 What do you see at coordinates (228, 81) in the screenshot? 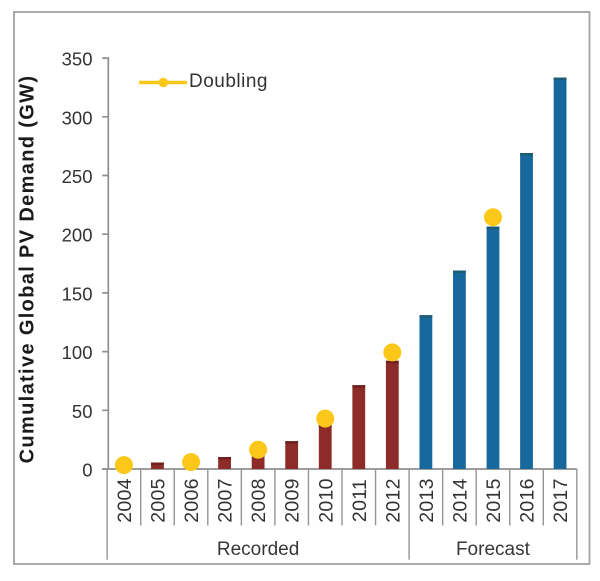
I see `svg-text: Doubling` at bounding box center [228, 81].